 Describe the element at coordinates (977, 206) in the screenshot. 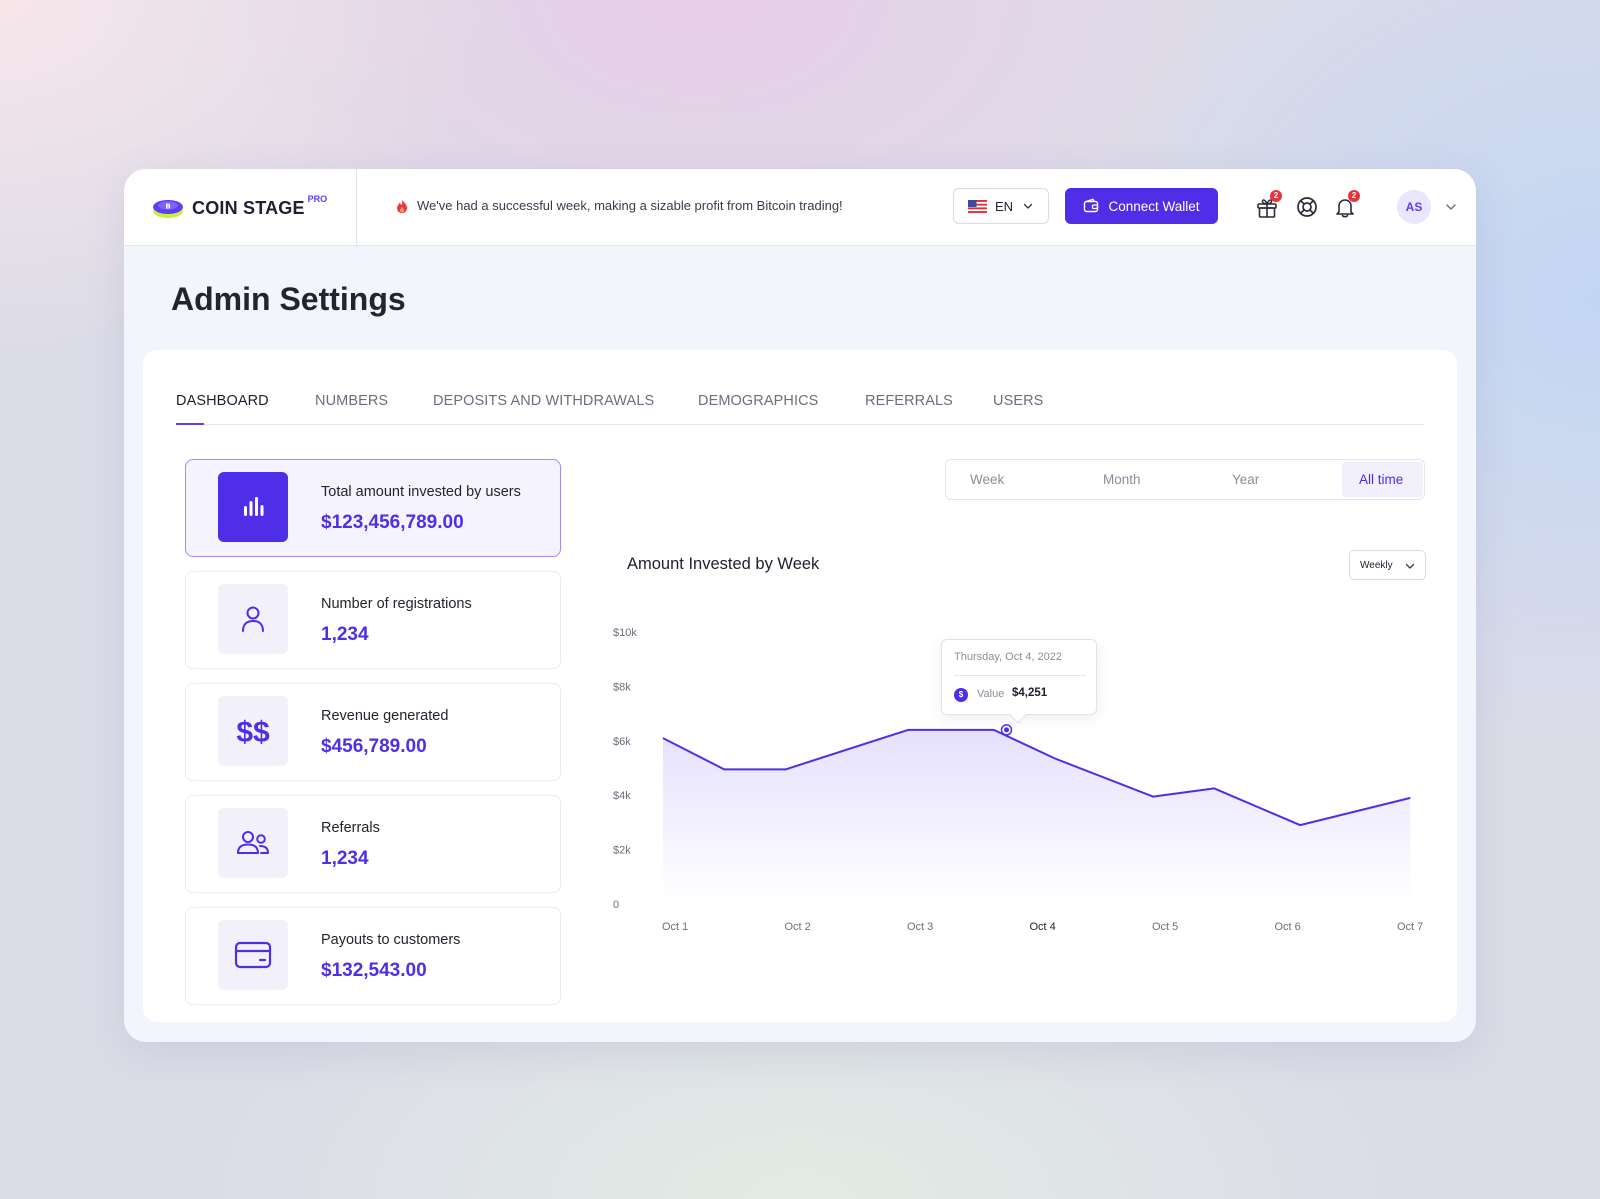

I see `us-flag-icon` at that location.